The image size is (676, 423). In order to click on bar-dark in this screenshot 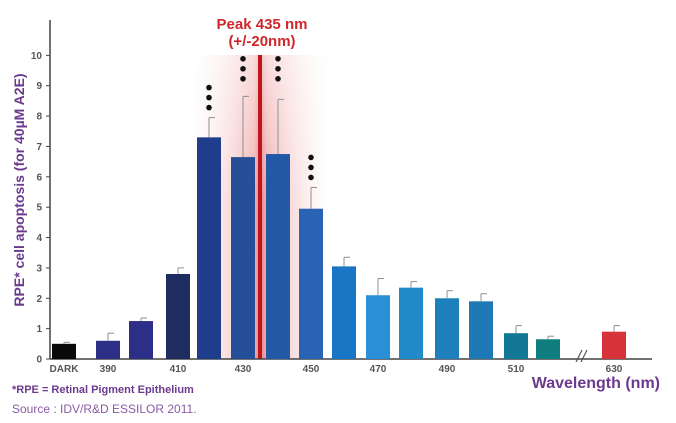, I will do `click(64, 351)`.